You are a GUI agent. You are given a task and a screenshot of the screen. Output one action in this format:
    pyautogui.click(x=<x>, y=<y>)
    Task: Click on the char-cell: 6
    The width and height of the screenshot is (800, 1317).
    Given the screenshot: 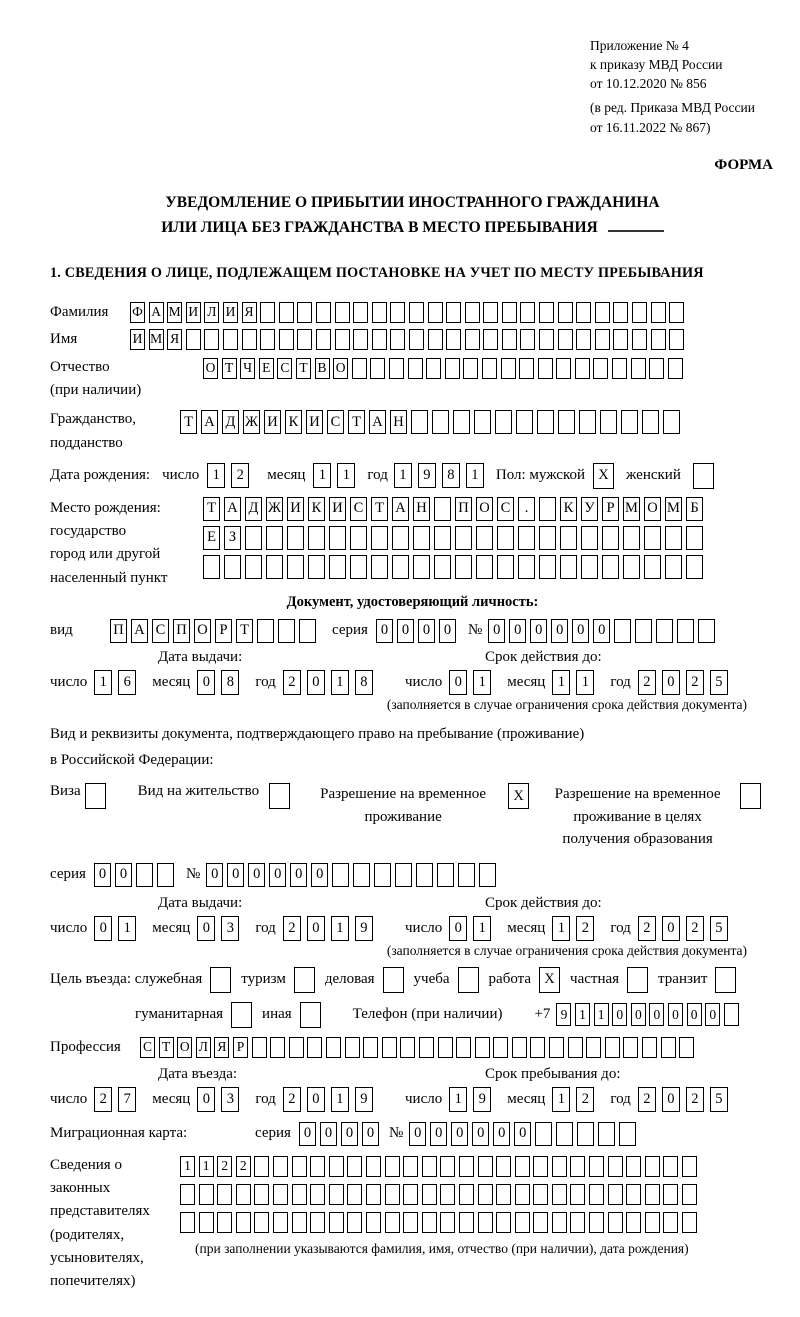 What is the action you would take?
    pyautogui.click(x=127, y=682)
    